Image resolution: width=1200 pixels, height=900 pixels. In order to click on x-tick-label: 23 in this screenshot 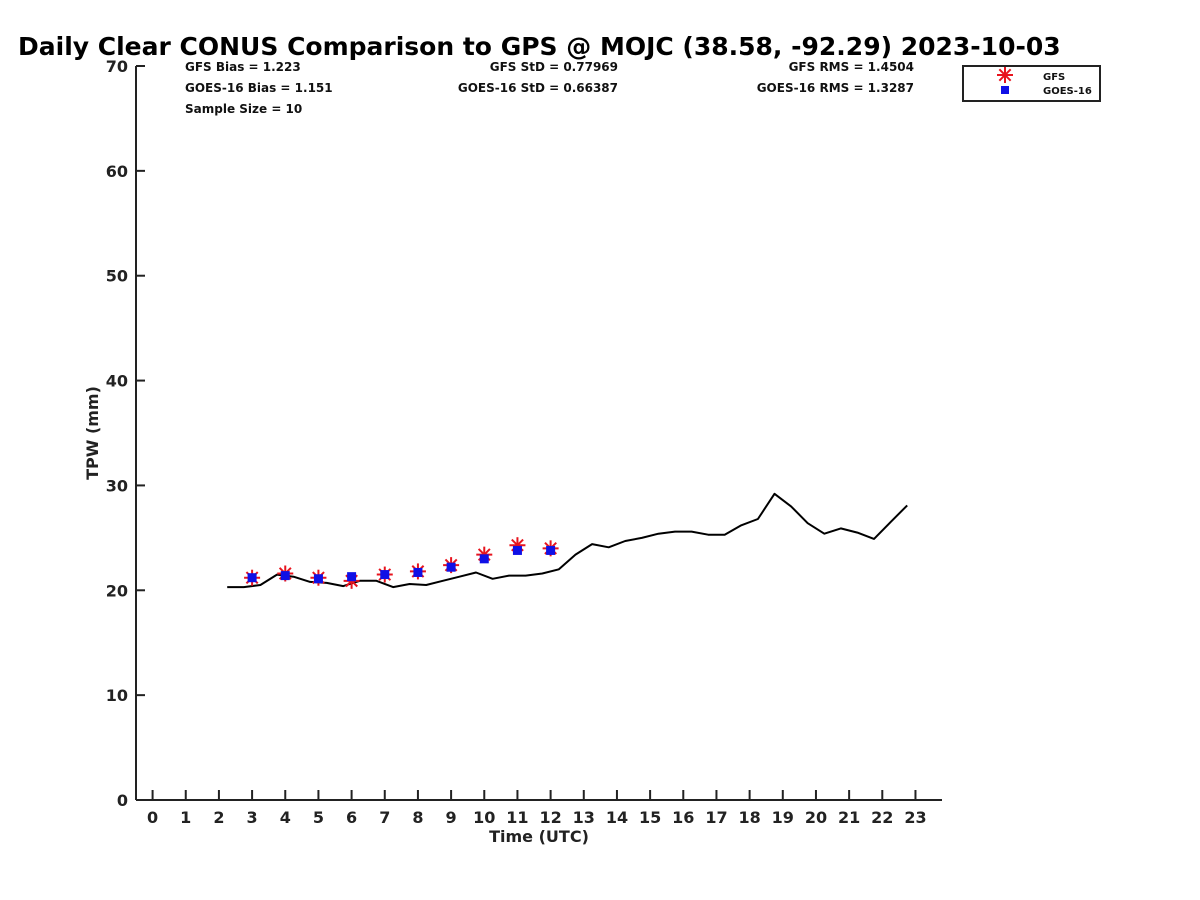, I will do `click(915, 817)`.